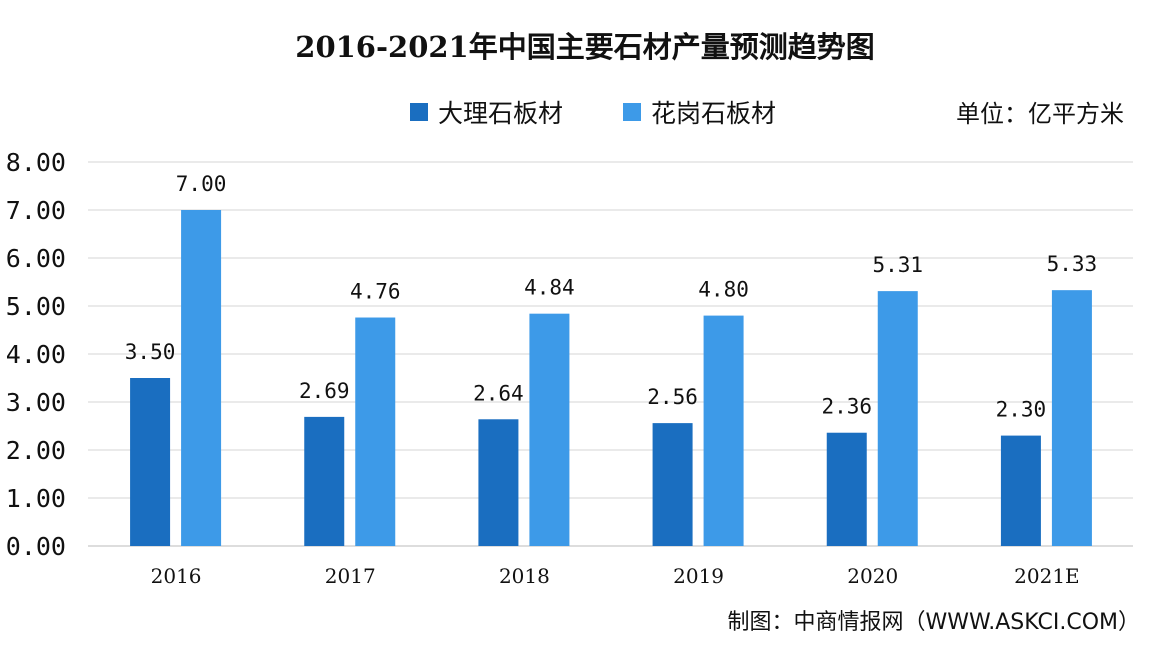 The image size is (1170, 654). Describe the element at coordinates (897, 265) in the screenshot. I see `data-label: 5.31` at that location.